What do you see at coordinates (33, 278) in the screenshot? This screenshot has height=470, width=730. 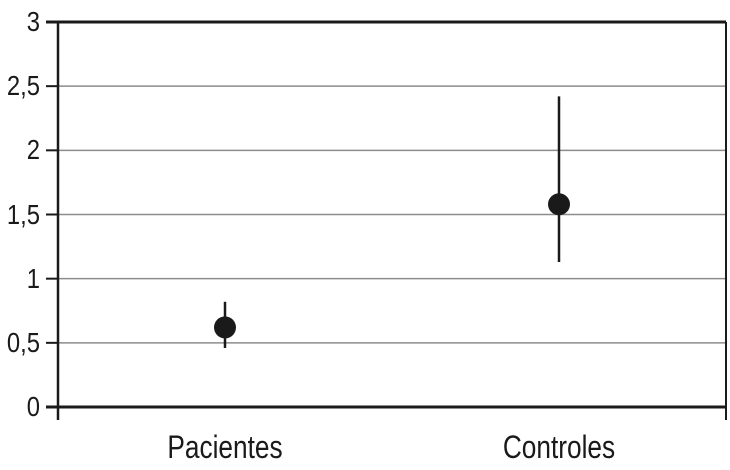 I see `y-tick-label: 1` at bounding box center [33, 278].